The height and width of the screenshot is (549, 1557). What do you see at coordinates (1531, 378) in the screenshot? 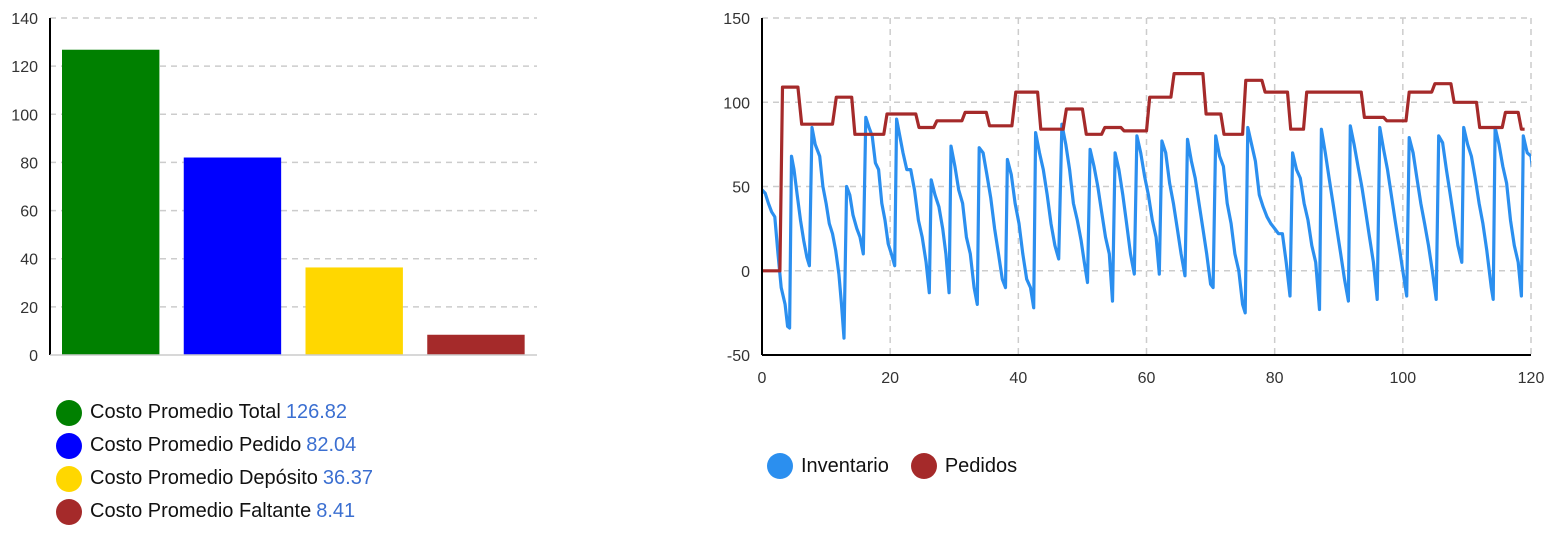
I see `line-x-tick-label: 120` at bounding box center [1531, 378].